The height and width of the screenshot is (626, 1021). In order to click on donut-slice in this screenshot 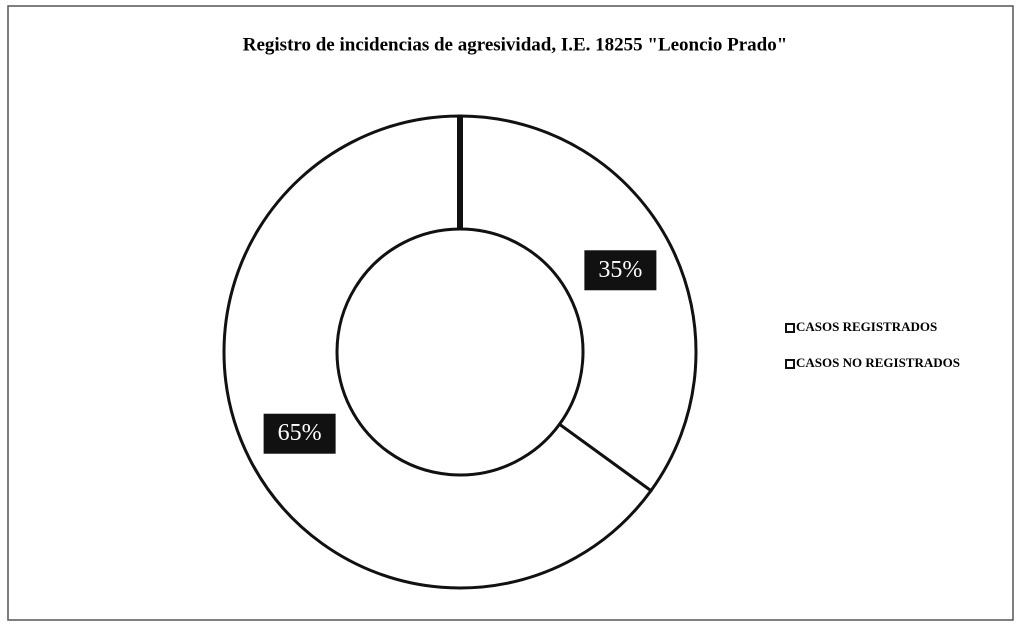, I will do `click(578, 303)`.